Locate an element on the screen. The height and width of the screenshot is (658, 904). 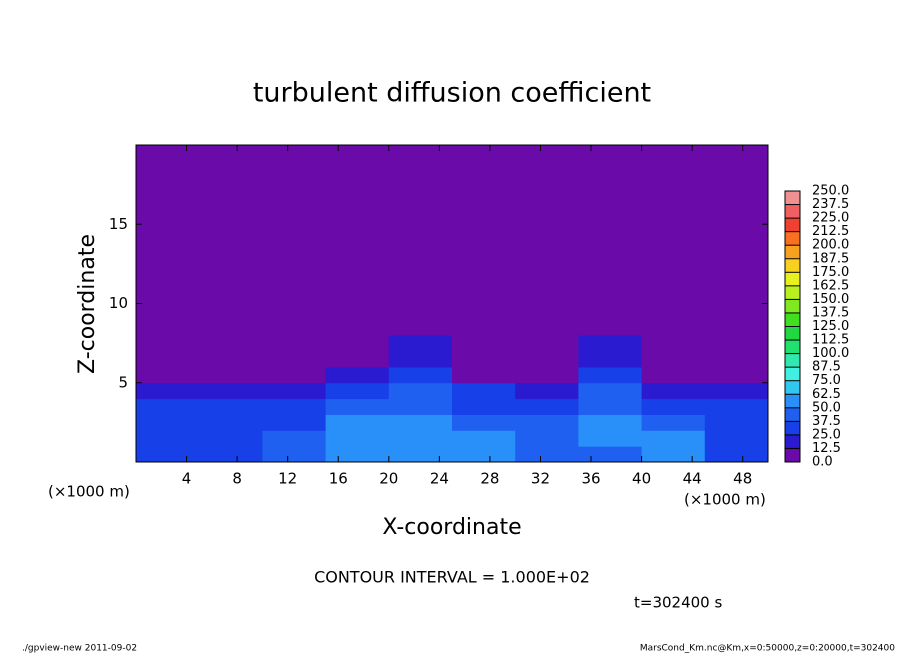
colorbar-label: 25.0 is located at coordinates (826, 434).